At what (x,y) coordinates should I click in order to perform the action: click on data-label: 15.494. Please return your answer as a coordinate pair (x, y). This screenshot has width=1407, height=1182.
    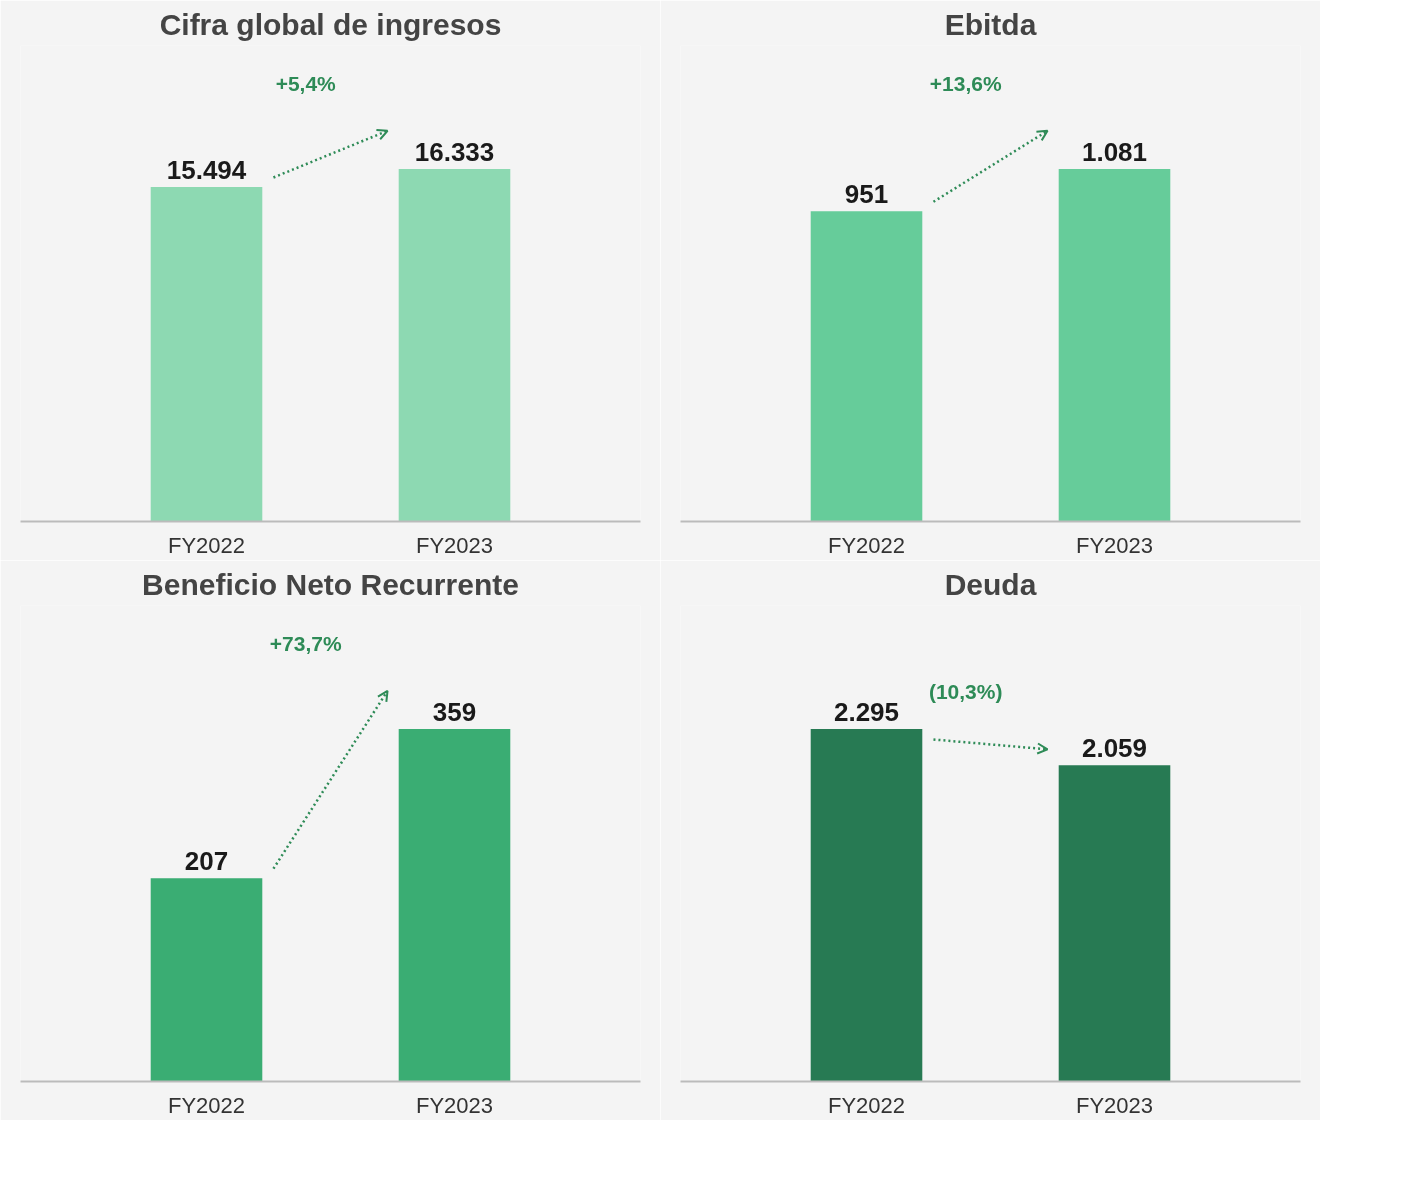
    Looking at the image, I should click on (206, 170).